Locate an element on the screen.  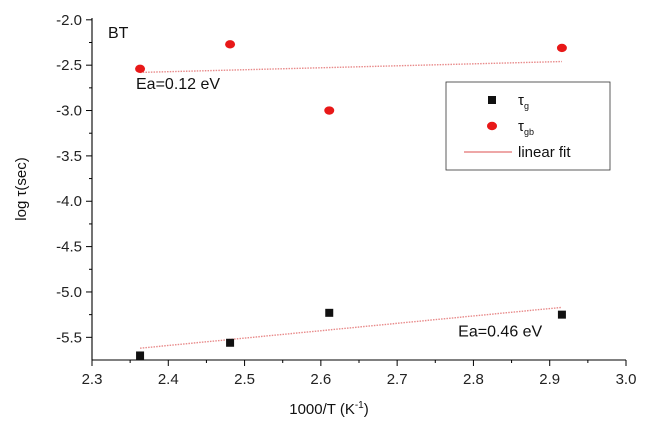
y-tick-label: -4.5 is located at coordinates (69, 247).